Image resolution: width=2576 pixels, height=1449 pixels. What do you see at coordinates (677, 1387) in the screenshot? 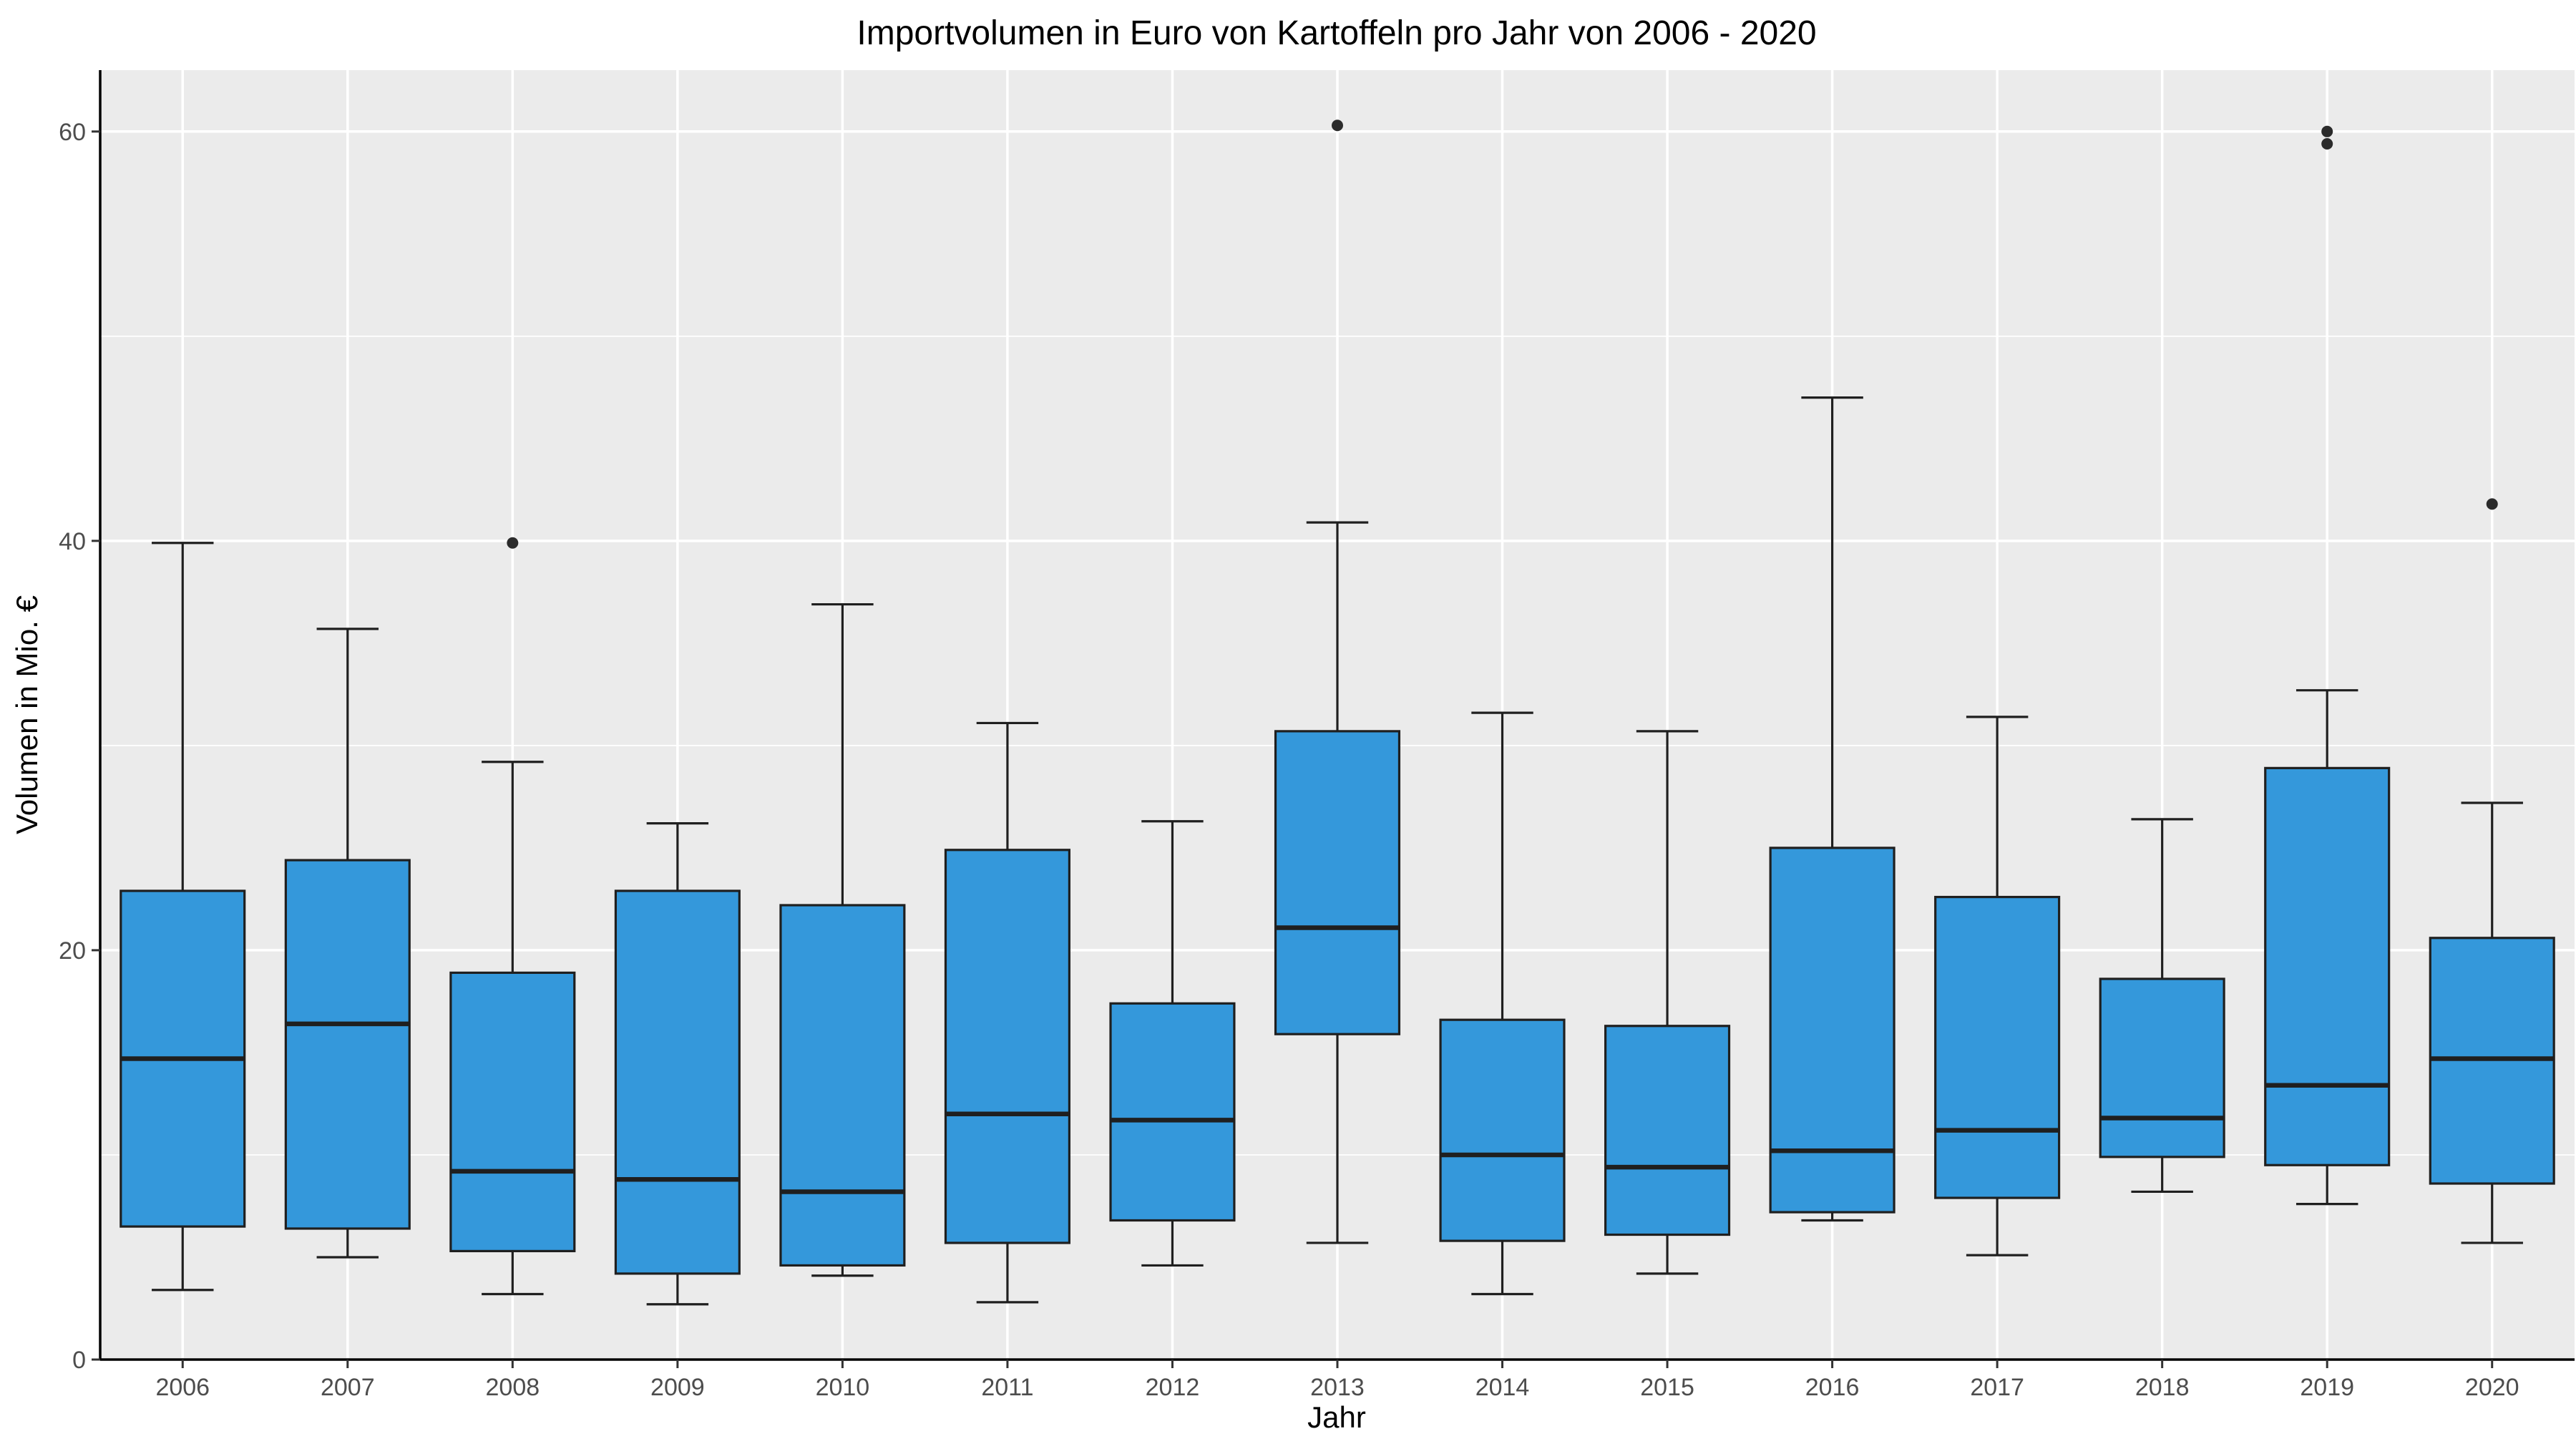
I see `x-tick-label: 2009` at bounding box center [677, 1387].